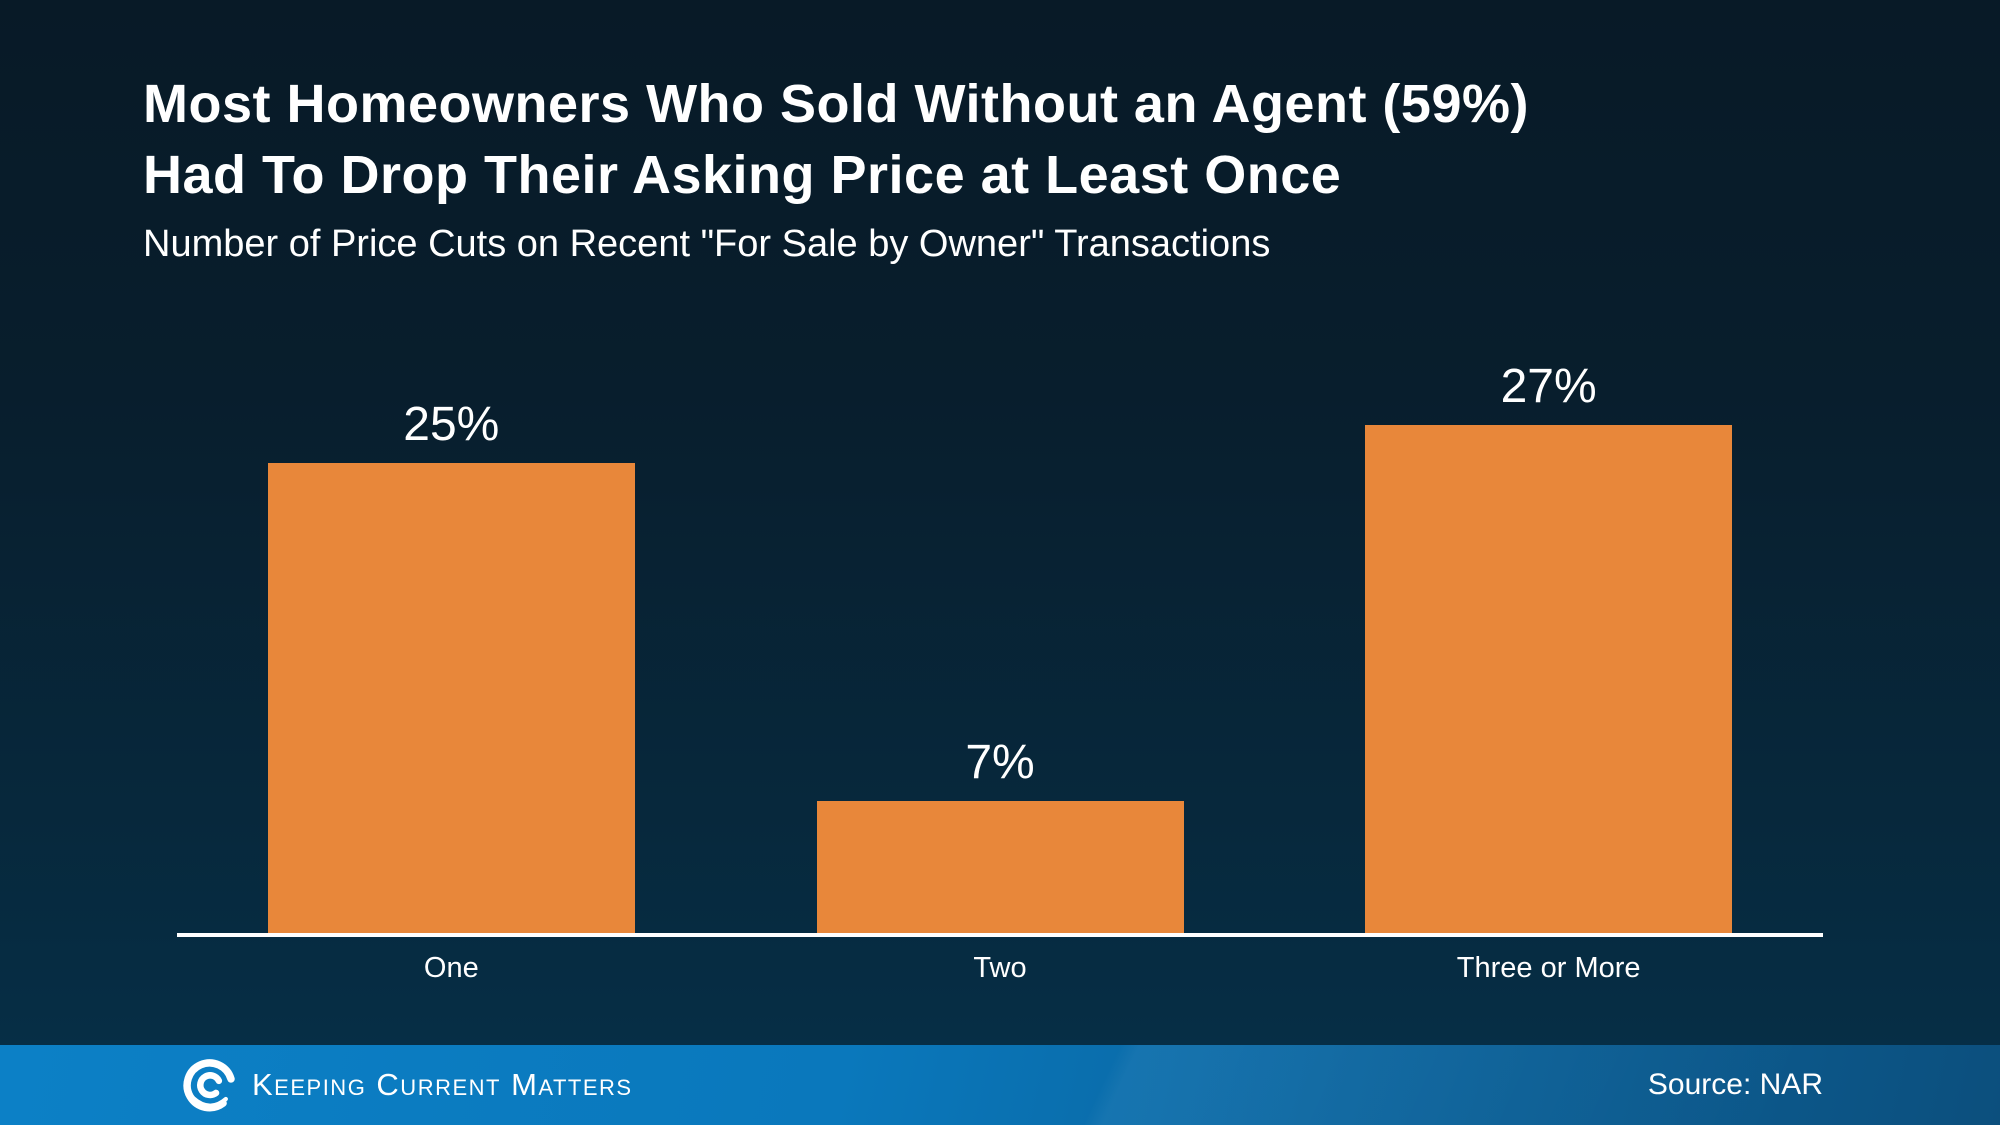 Image resolution: width=2000 pixels, height=1125 pixels. I want to click on x-axis-tick-label: Three or More, so click(1548, 968).